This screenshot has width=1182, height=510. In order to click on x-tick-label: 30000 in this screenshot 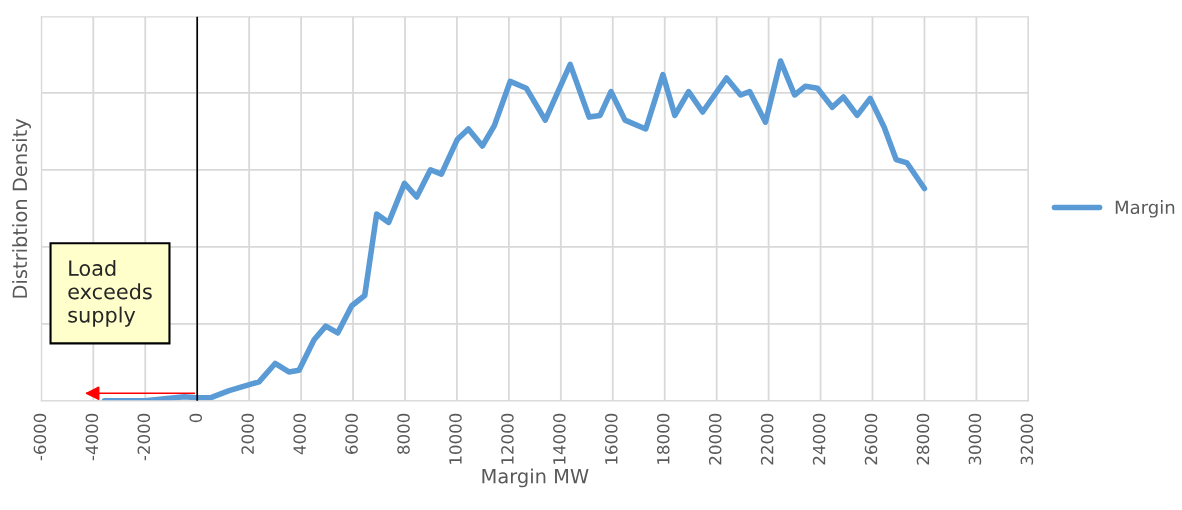, I will do `click(975, 439)`.